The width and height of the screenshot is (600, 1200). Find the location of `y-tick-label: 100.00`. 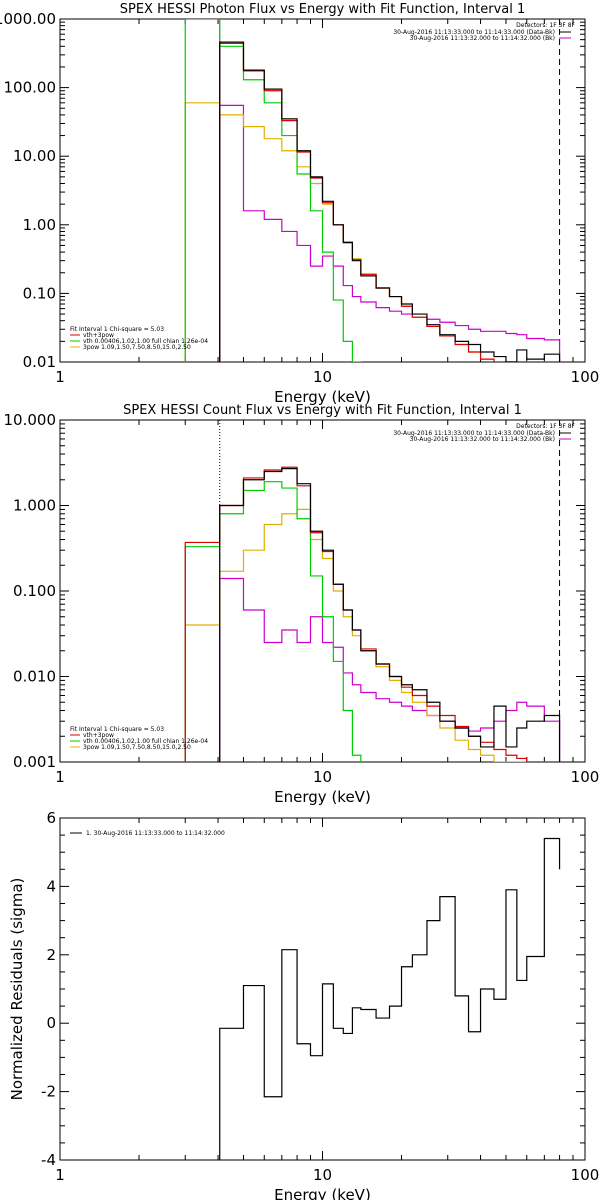

y-tick-label: 100.00 is located at coordinates (30, 88).